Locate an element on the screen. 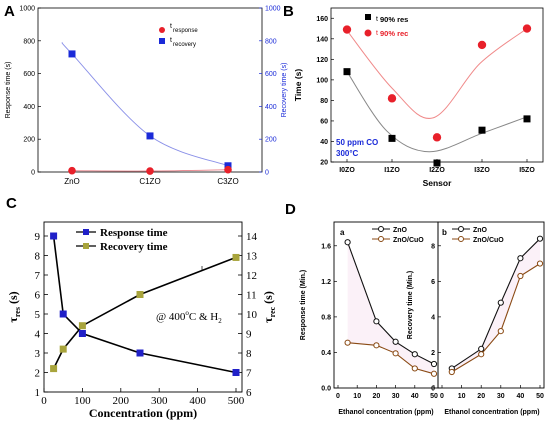 This screenshot has height=425, width=550. legend-recovery-time: Recovery time is located at coordinates (134, 247).